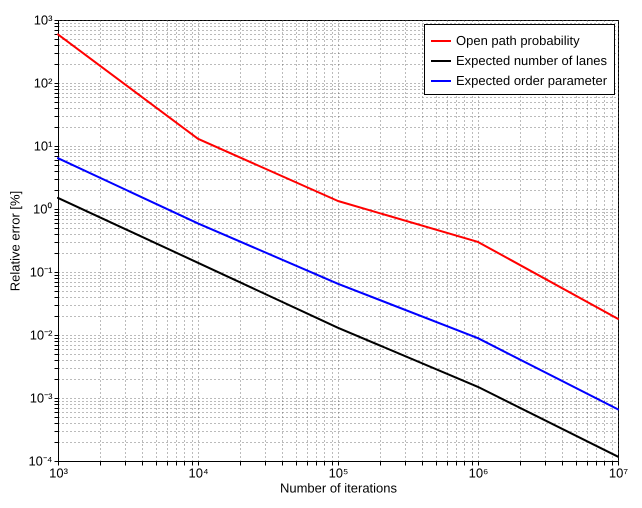 The image size is (642, 508). I want to click on legend-label: Expected number of lanes, so click(532, 60).